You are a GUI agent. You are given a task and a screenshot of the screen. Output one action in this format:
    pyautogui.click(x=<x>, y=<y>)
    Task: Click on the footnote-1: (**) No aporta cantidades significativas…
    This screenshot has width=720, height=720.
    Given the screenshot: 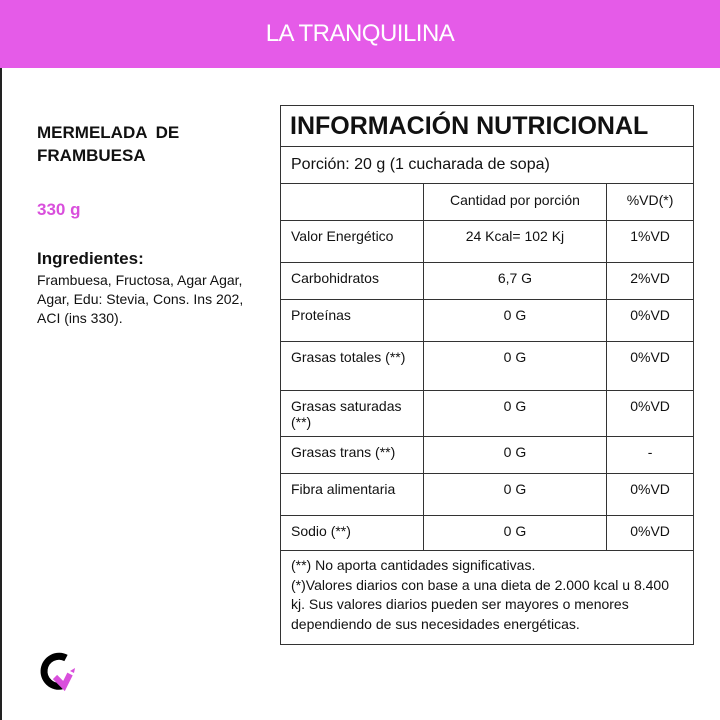 What is the action you would take?
    pyautogui.click(x=413, y=565)
    